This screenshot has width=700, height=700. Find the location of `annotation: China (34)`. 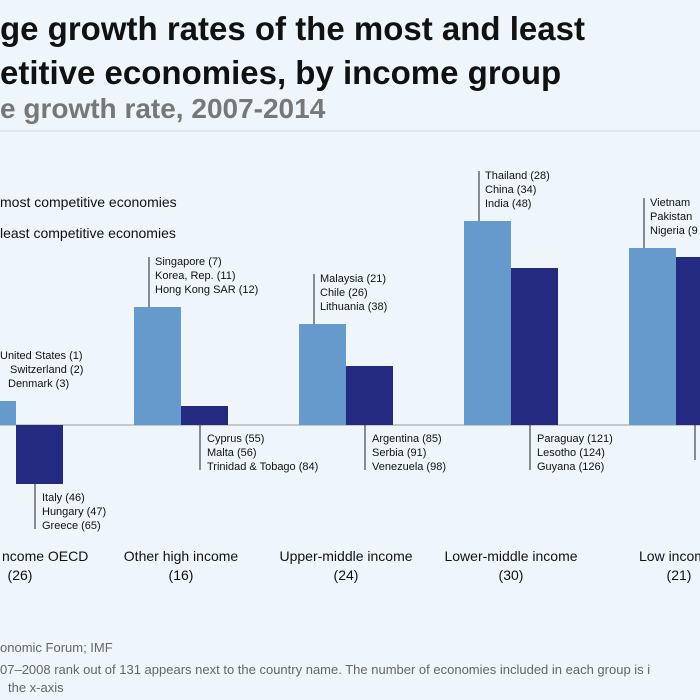

annotation: China (34) is located at coordinates (510, 190).